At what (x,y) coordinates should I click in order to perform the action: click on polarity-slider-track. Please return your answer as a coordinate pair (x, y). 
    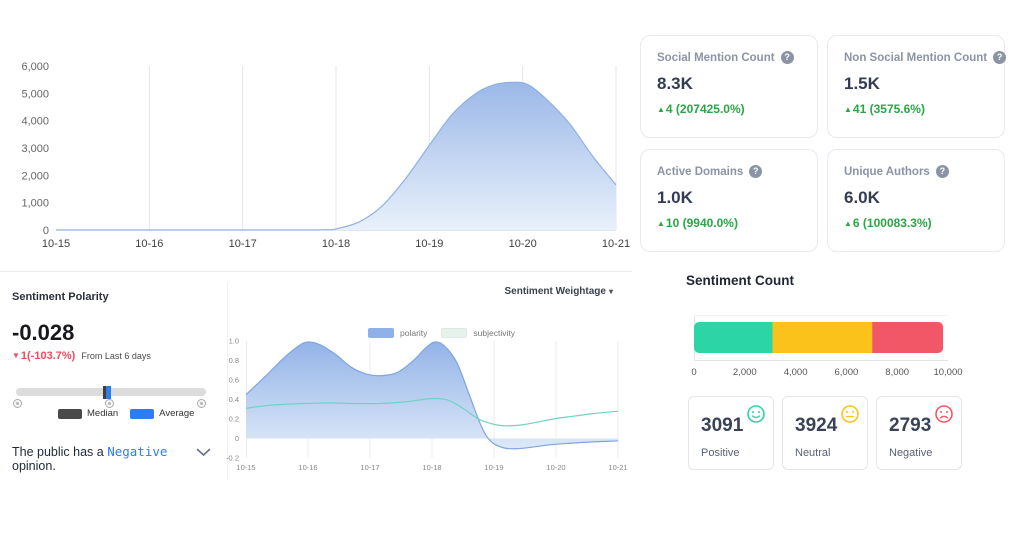
    Looking at the image, I should click on (111, 392).